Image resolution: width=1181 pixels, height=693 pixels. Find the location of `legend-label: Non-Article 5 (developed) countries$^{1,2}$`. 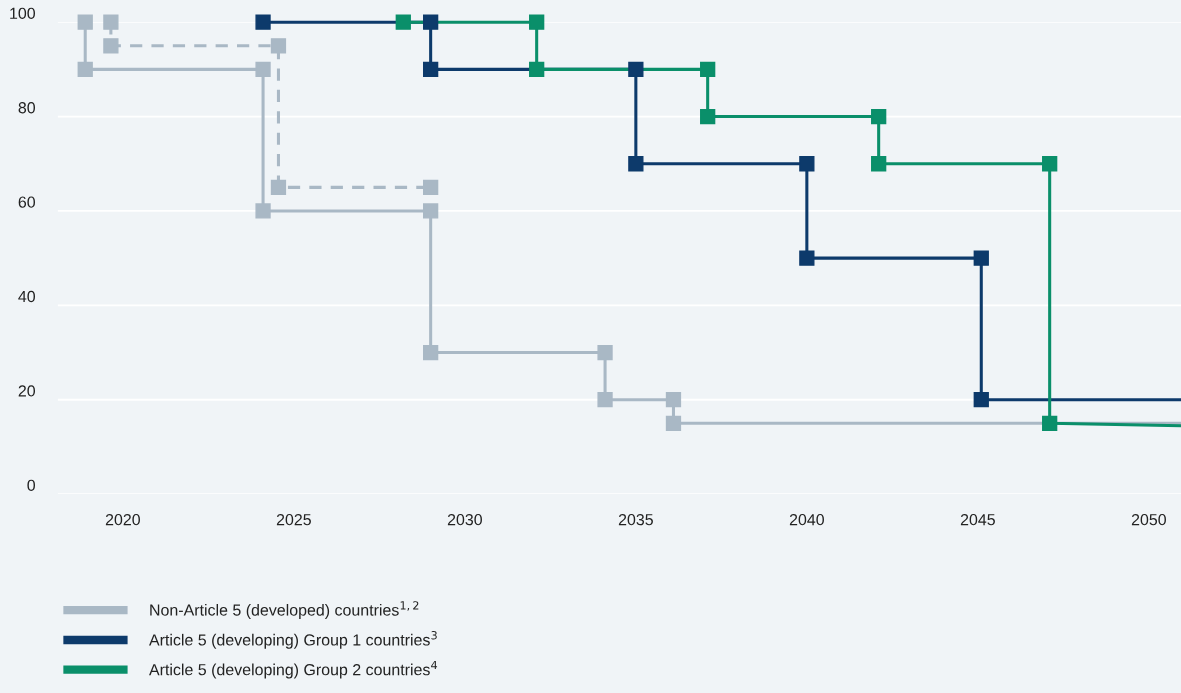

legend-label: Non-Article 5 (developed) countries$^{1,2}$ is located at coordinates (284, 610).